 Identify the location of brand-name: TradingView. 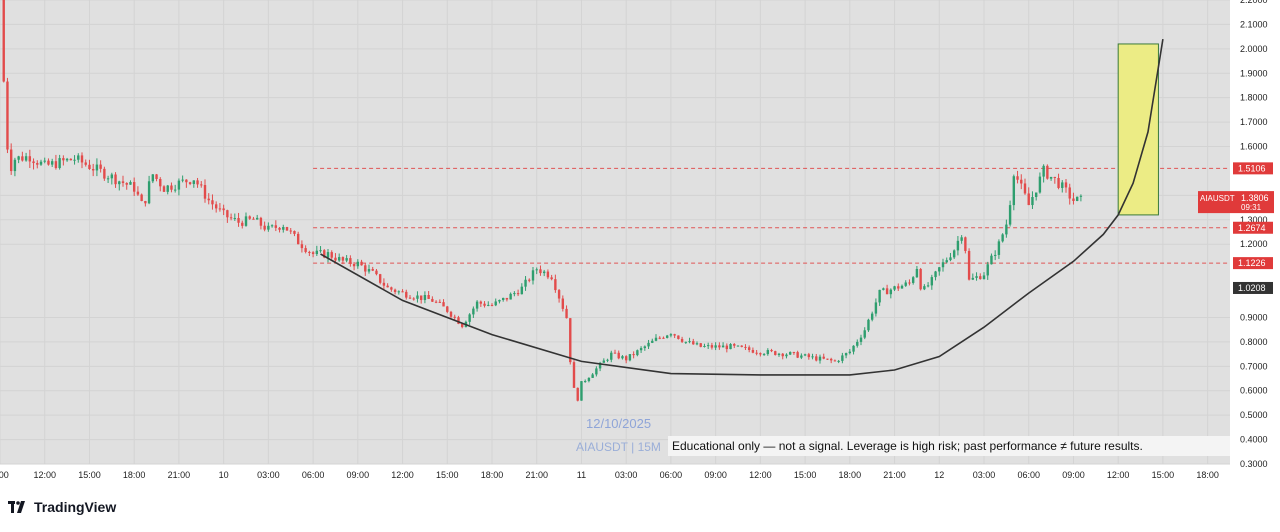
(75, 507).